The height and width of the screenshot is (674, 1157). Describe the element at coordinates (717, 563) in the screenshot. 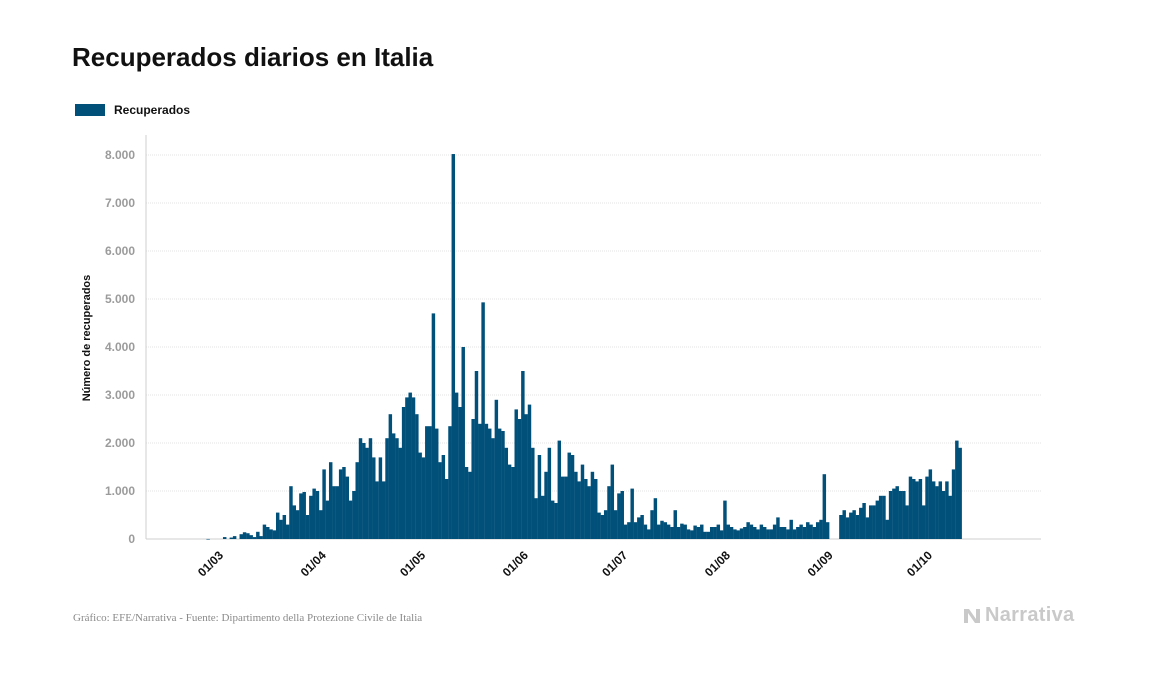

I see `x-tick-label: 01/08` at that location.